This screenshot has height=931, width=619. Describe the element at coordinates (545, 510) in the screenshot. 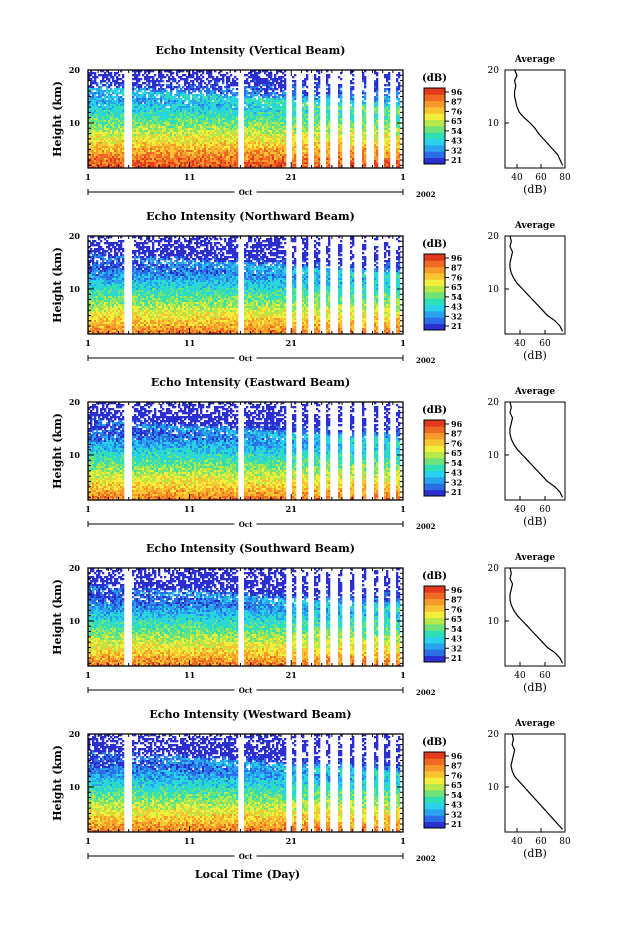

I see `average-x-tick-label: 60` at that location.